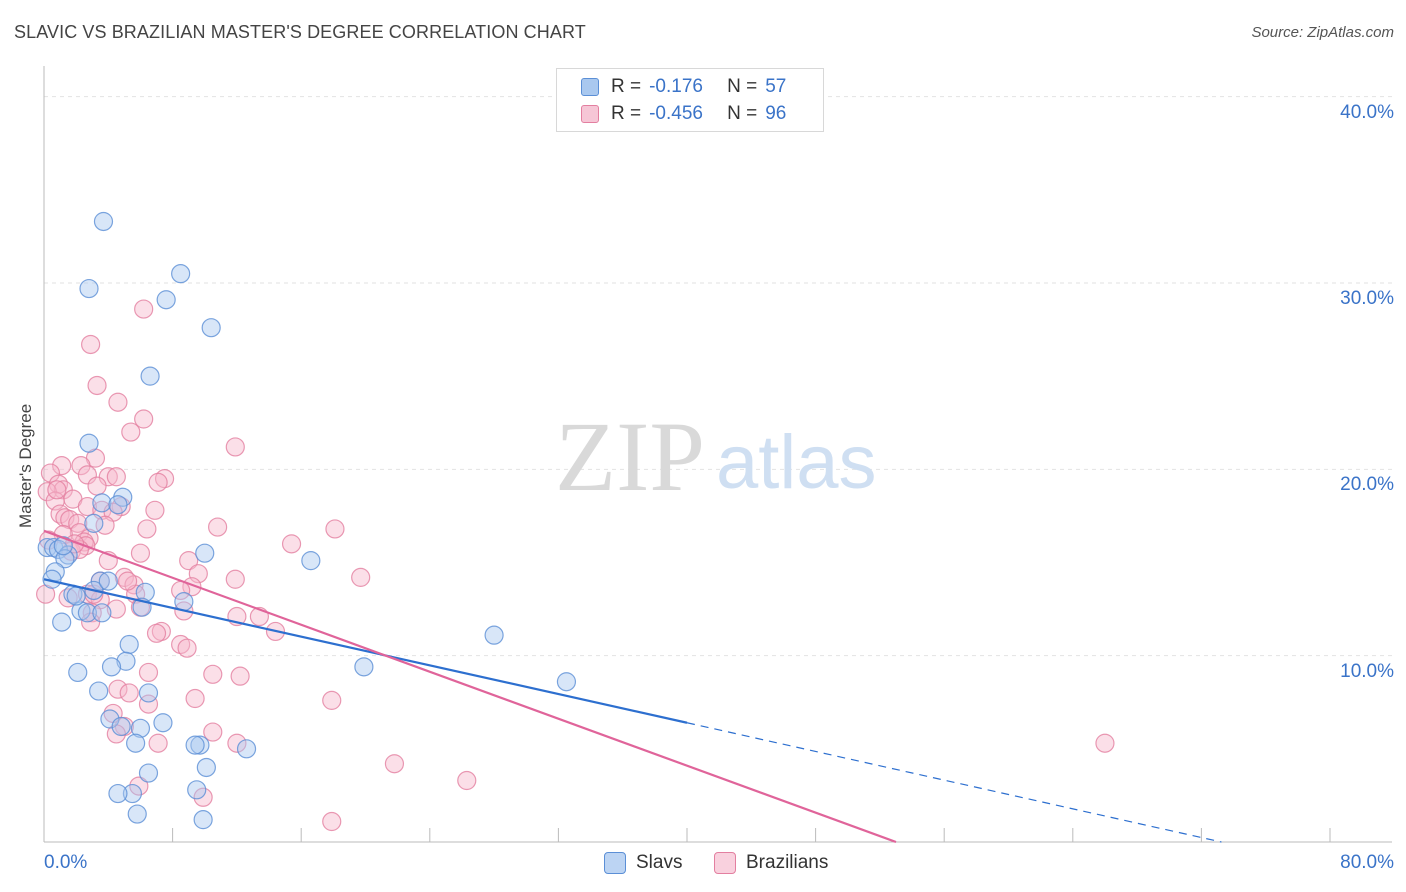  Describe the element at coordinates (1367, 298) in the screenshot. I see `y-tick-label: 30.0%` at that location.